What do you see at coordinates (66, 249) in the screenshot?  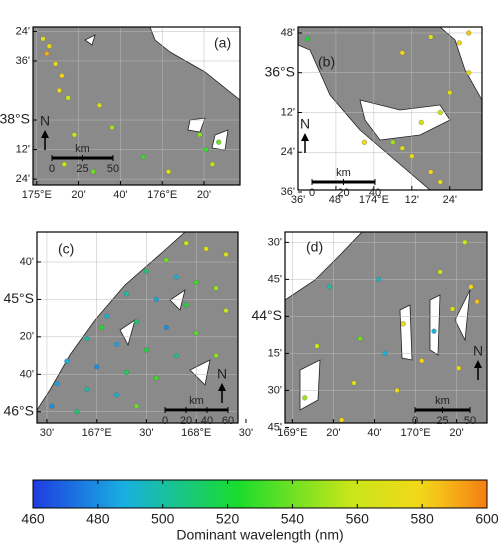 I see `panel-label: (c)` at bounding box center [66, 249].